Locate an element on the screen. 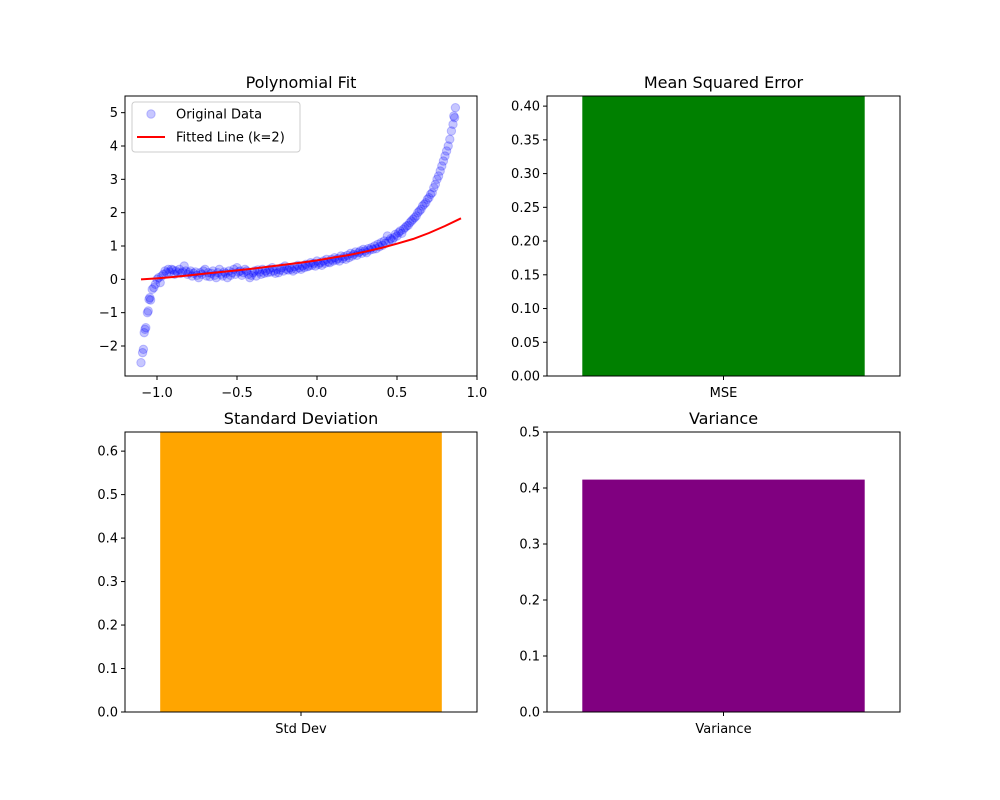 This screenshot has height=800, width=1000. std-dev-bar is located at coordinates (301, 572).